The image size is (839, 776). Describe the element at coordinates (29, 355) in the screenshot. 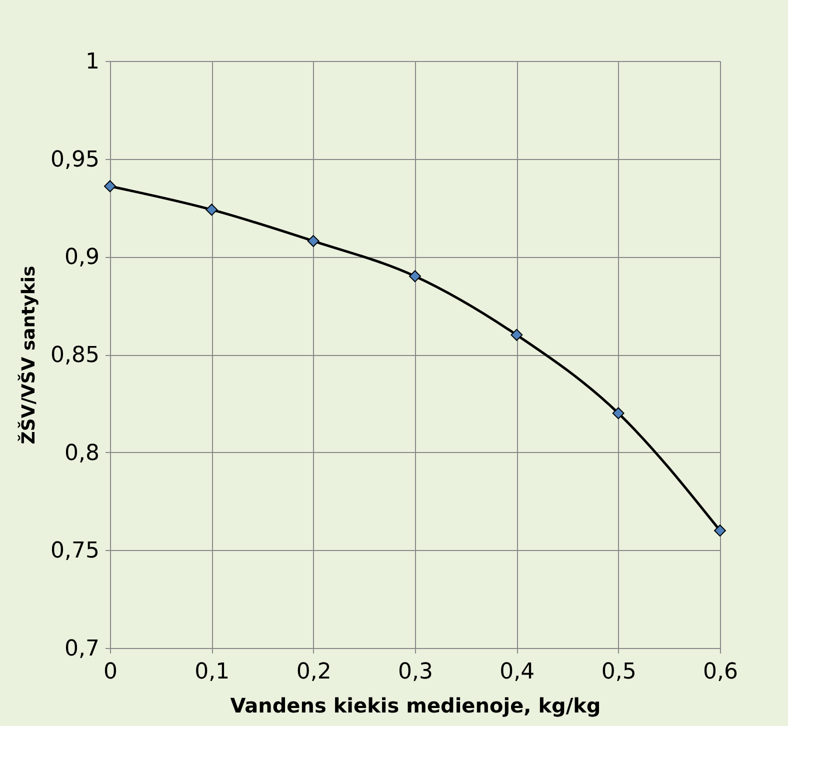

I see `y-axis-title: ŽŠV/VŠV santykis` at that location.